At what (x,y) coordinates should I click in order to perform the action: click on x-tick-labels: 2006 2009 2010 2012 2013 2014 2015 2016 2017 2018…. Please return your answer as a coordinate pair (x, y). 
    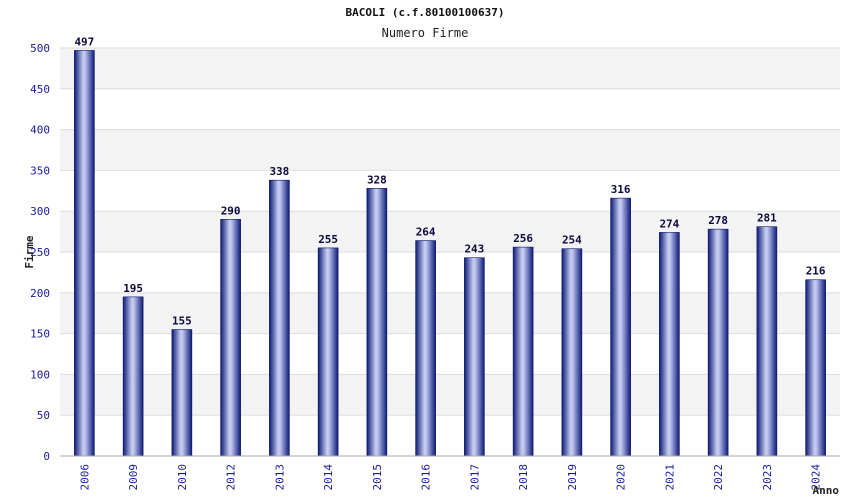
    Looking at the image, I should click on (450, 477).